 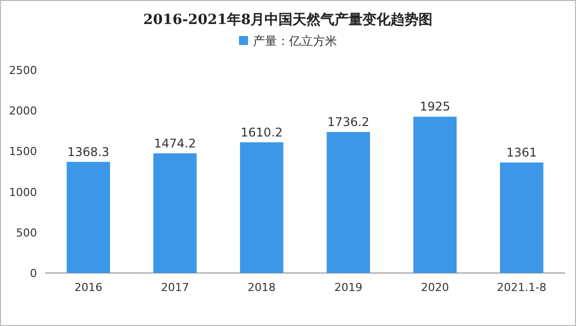 I want to click on data-label: 1925, so click(x=435, y=107).